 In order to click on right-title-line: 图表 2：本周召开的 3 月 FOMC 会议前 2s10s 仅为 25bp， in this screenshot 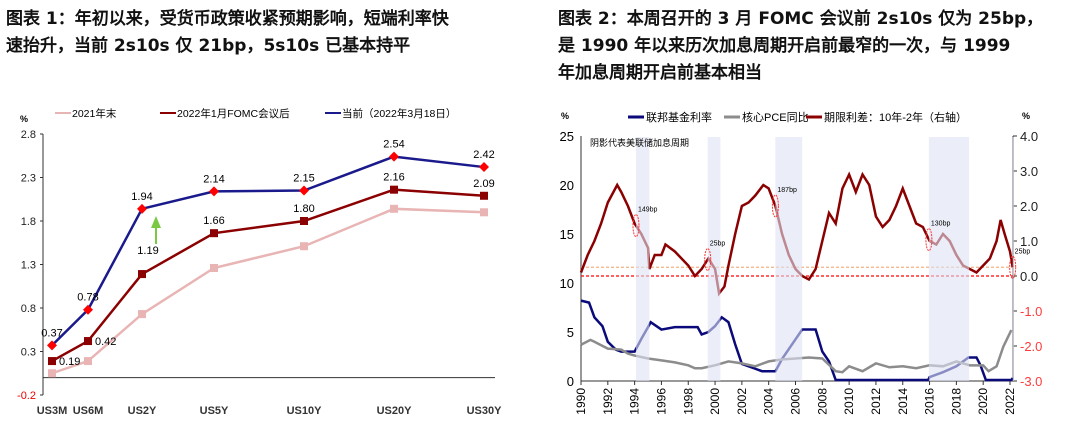, I will do `click(801, 19)`.